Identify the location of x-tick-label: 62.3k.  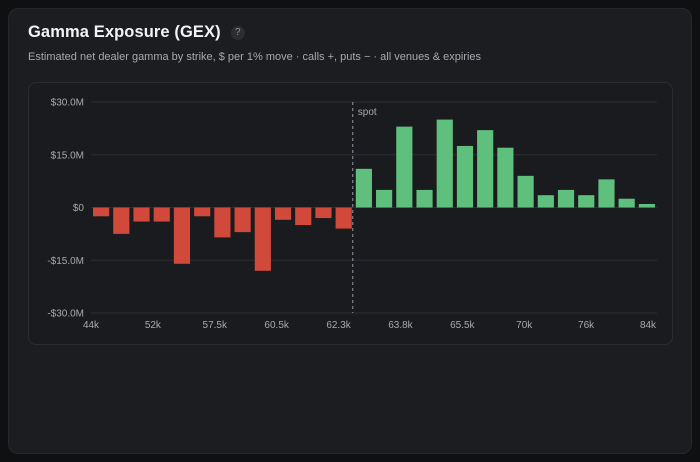
(338, 325).